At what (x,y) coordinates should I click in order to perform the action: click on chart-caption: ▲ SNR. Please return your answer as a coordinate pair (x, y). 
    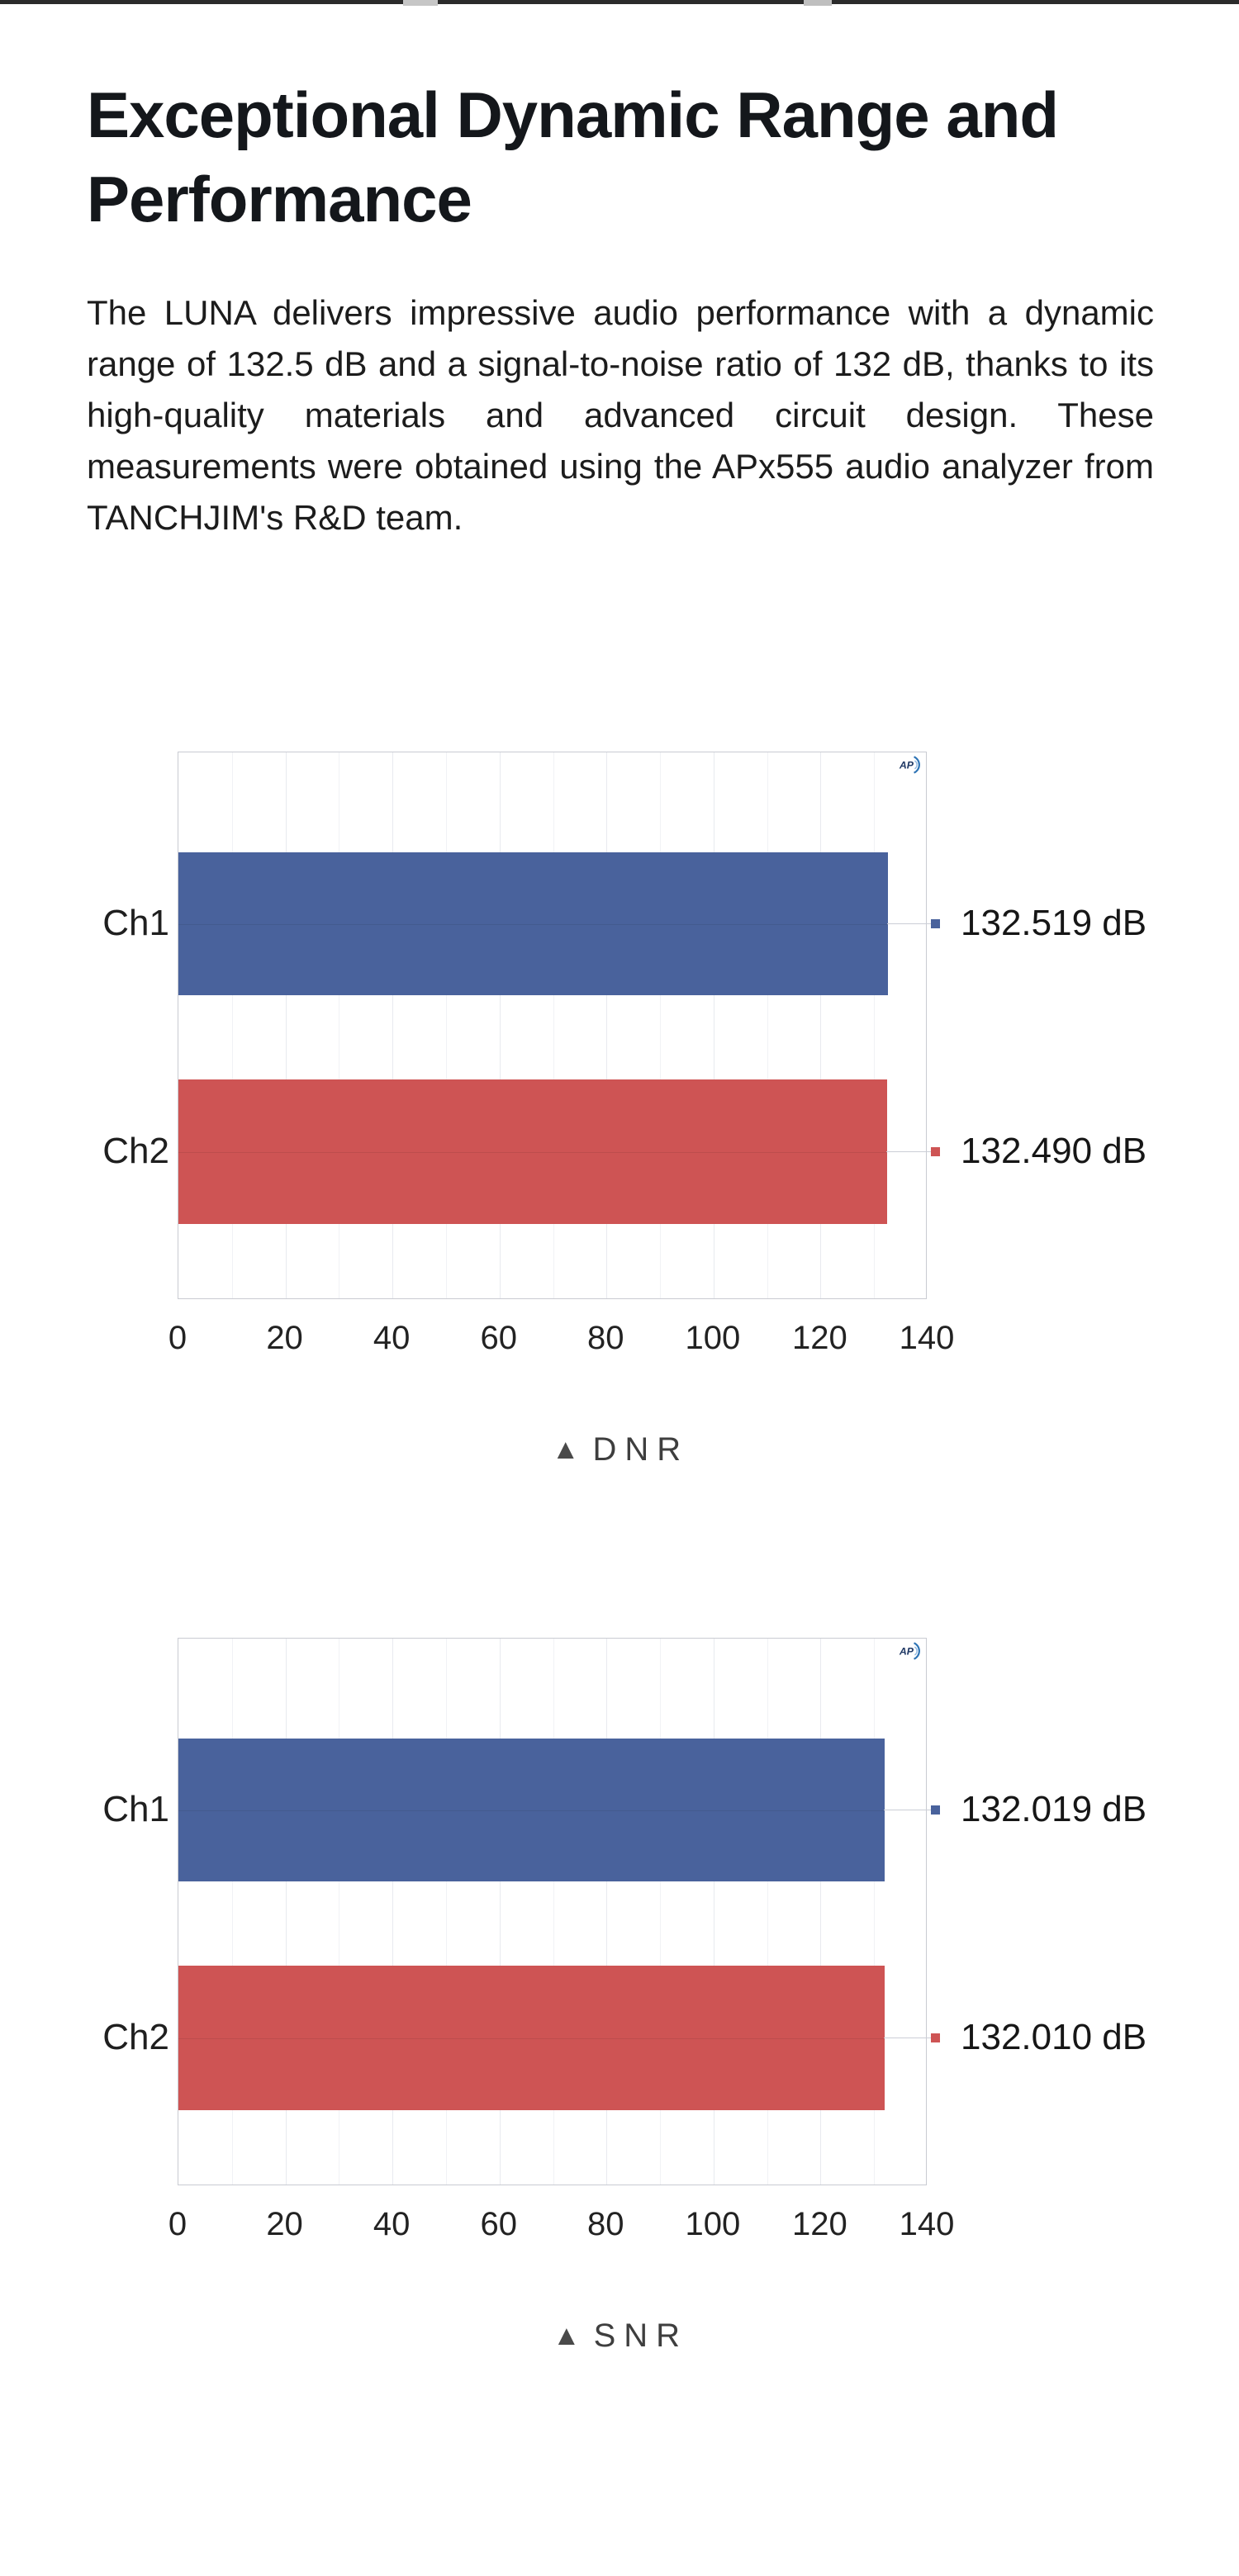
    Looking at the image, I should click on (620, 2335).